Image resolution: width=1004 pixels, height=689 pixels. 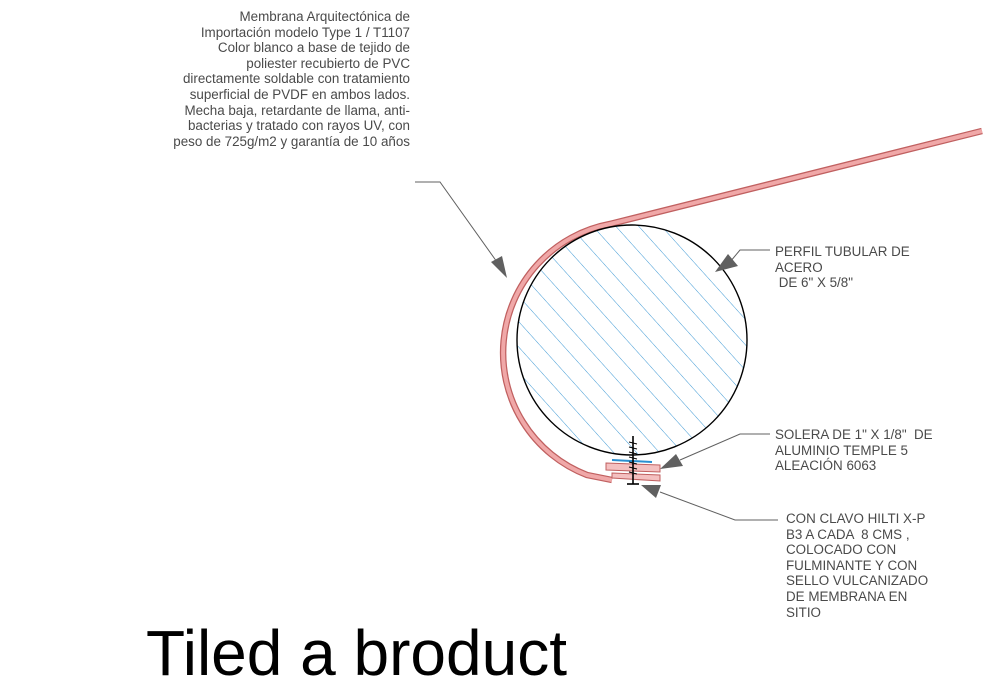 I want to click on leader-tube, so click(x=742, y=260).